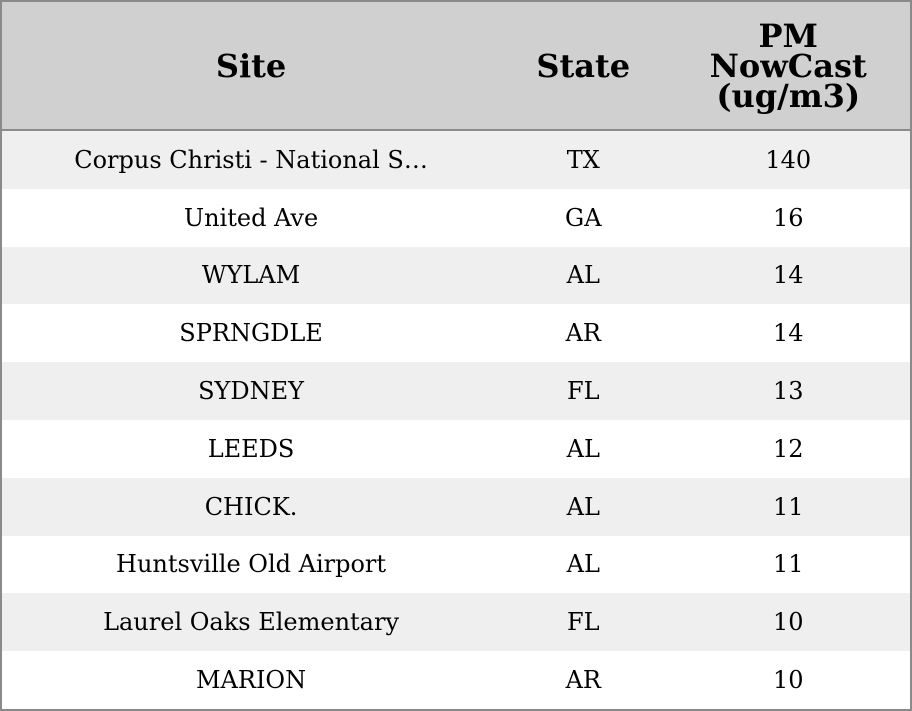 Image resolution: width=912 pixels, height=711 pixels. What do you see at coordinates (251, 217) in the screenshot?
I see `site-cell: United Ave` at bounding box center [251, 217].